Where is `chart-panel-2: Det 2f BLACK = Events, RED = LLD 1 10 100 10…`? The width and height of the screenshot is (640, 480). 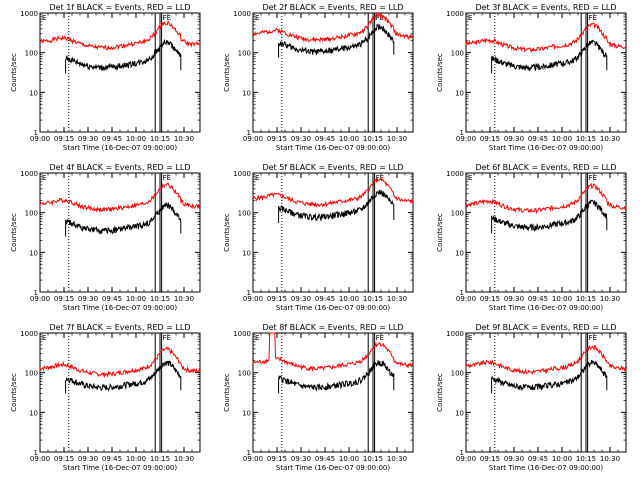
chart-panel-2: Det 2f BLACK = Events, RED = LLD 1 10 100 10… is located at coordinates (318, 77).